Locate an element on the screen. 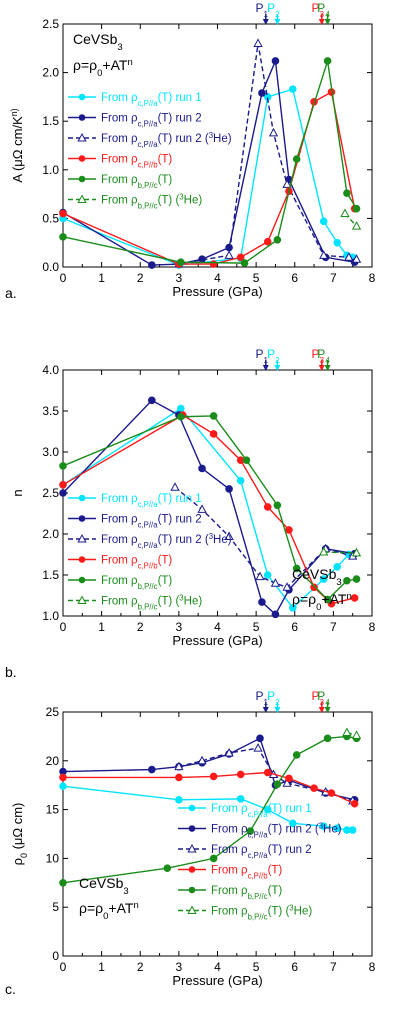 This screenshot has width=398, height=1009. legend-label: From ρc,P//b(T) is located at coordinates (246, 873).